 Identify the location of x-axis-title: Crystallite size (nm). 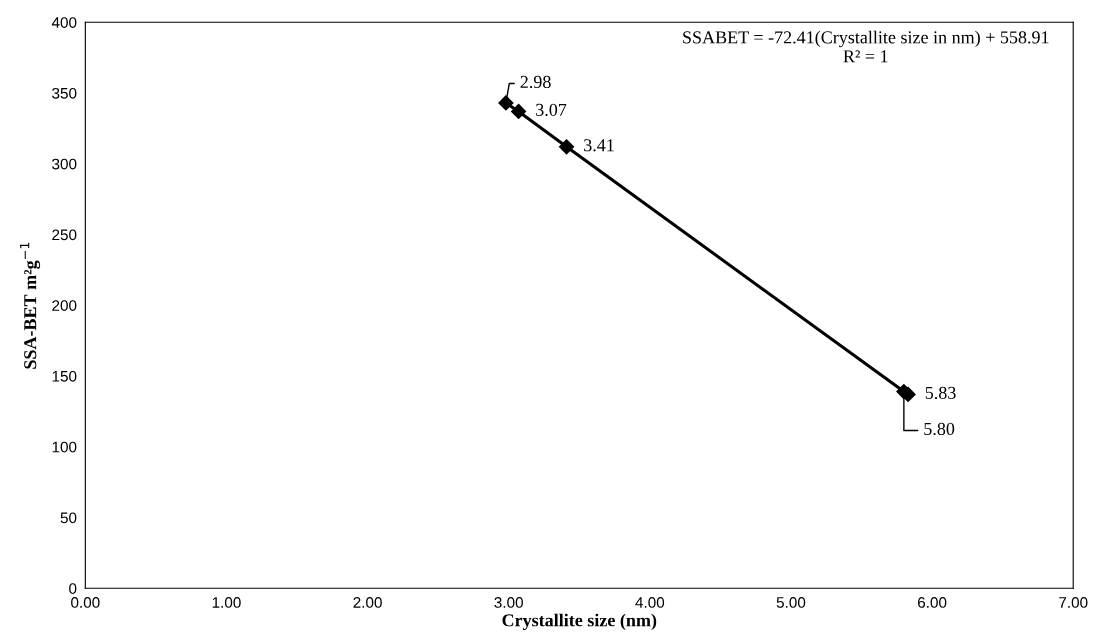
(579, 622).